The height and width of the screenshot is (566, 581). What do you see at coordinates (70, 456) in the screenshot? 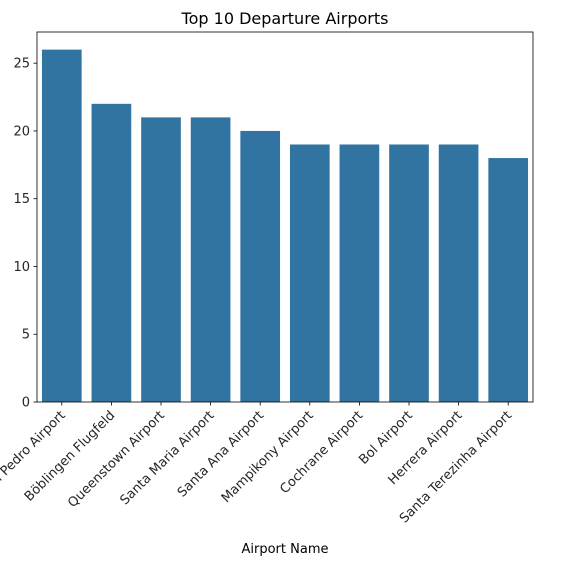
I see `x-tick-label: Böblingen Flugfeld` at bounding box center [70, 456].